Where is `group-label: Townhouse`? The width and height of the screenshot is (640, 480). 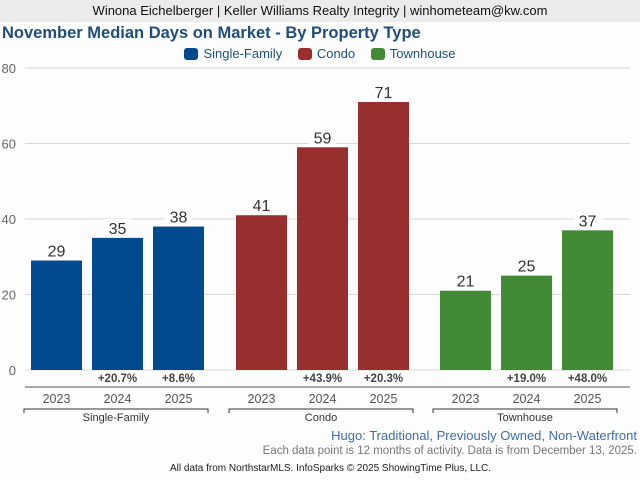 group-label: Townhouse is located at coordinates (525, 418).